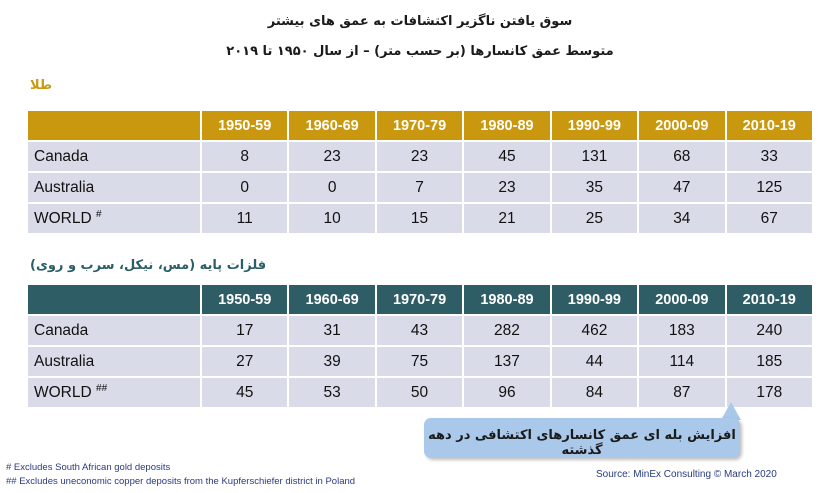 The image size is (840, 493). Describe the element at coordinates (99, 214) in the screenshot. I see `footnote-marker: #` at that location.